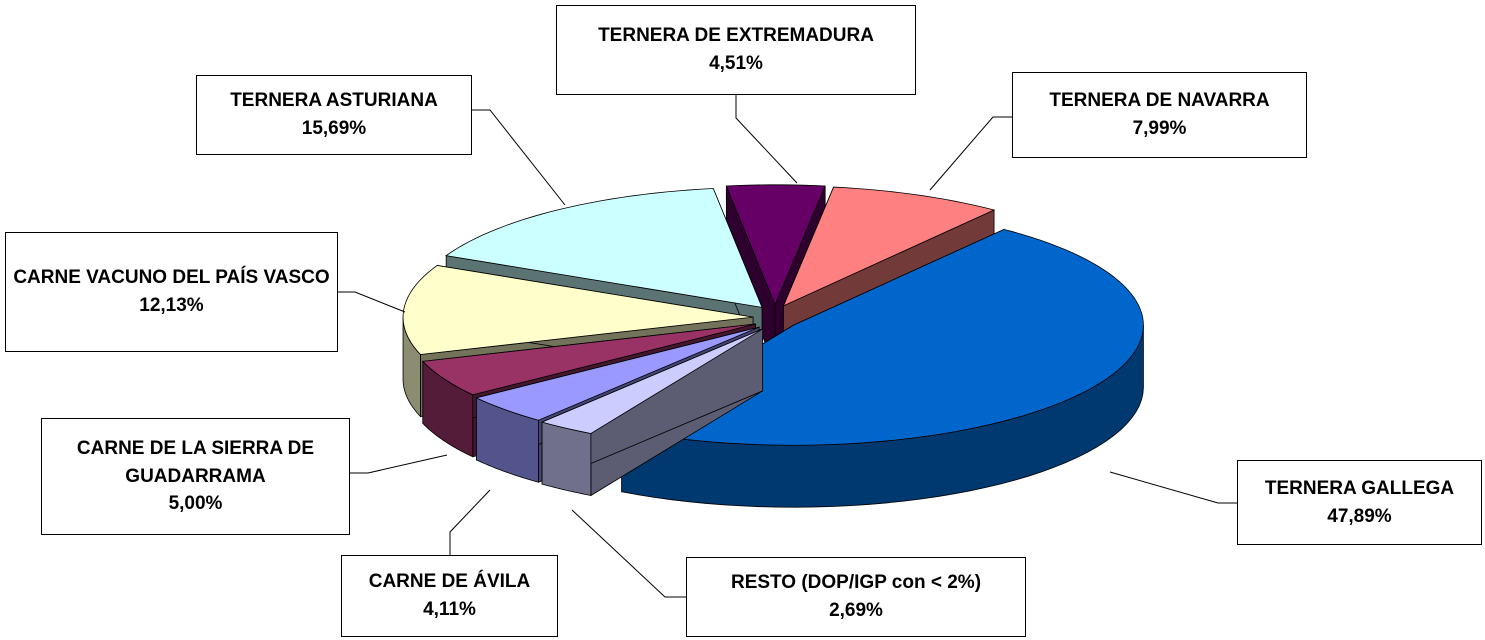 The image size is (1485, 640). Describe the element at coordinates (1159, 128) in the screenshot. I see `value-label: 7,99%` at that location.